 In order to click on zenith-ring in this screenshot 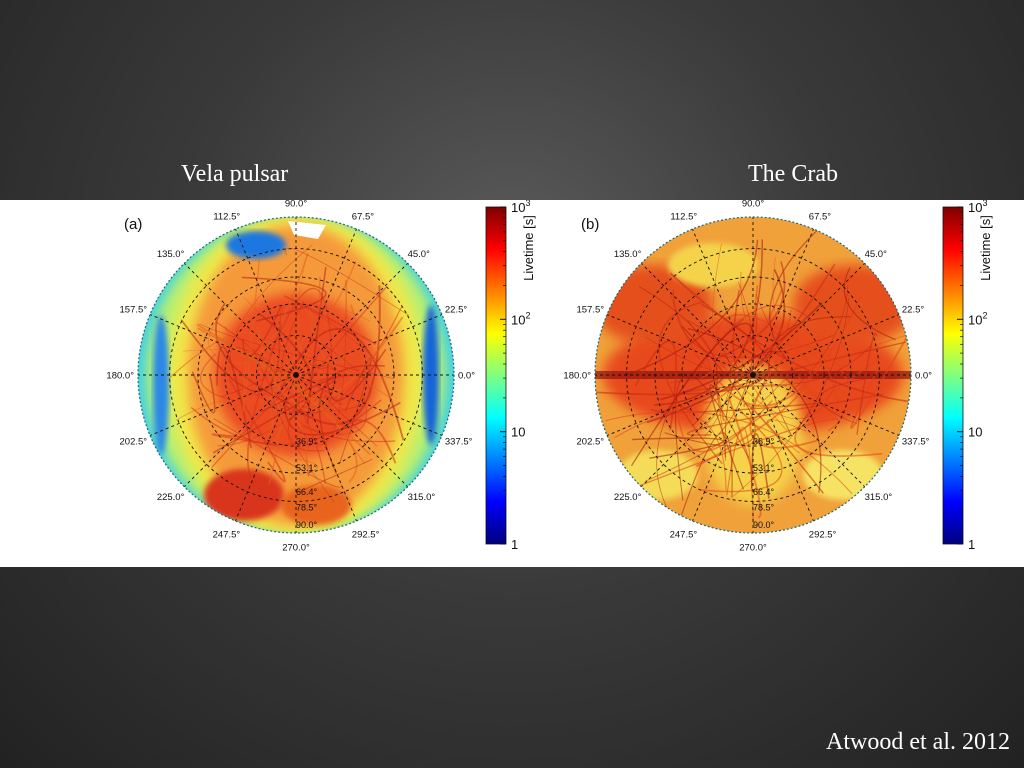, I will do `click(296, 375)`.